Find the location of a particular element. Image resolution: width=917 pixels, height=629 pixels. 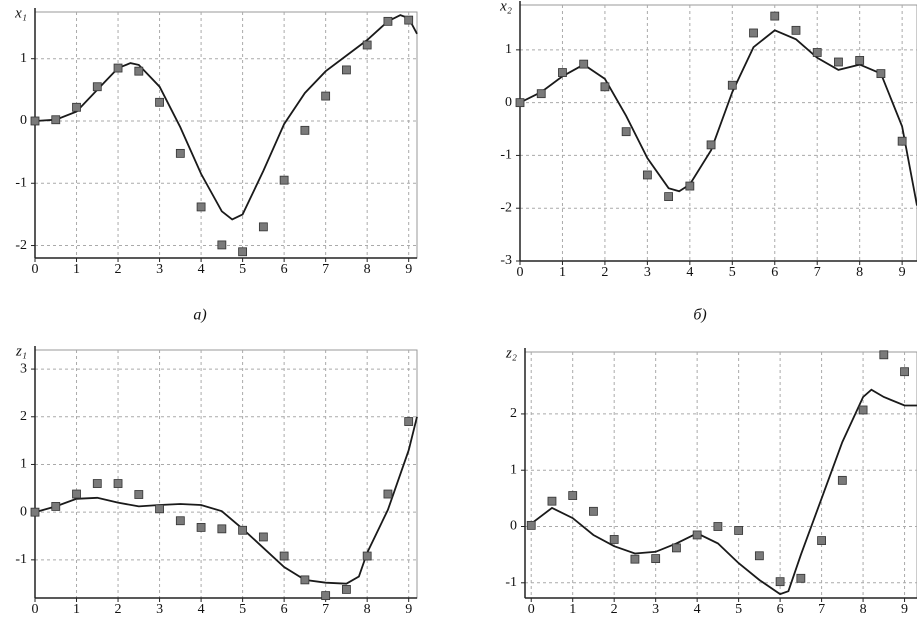

y-axis-label: x₁ is located at coordinates (20, 13).